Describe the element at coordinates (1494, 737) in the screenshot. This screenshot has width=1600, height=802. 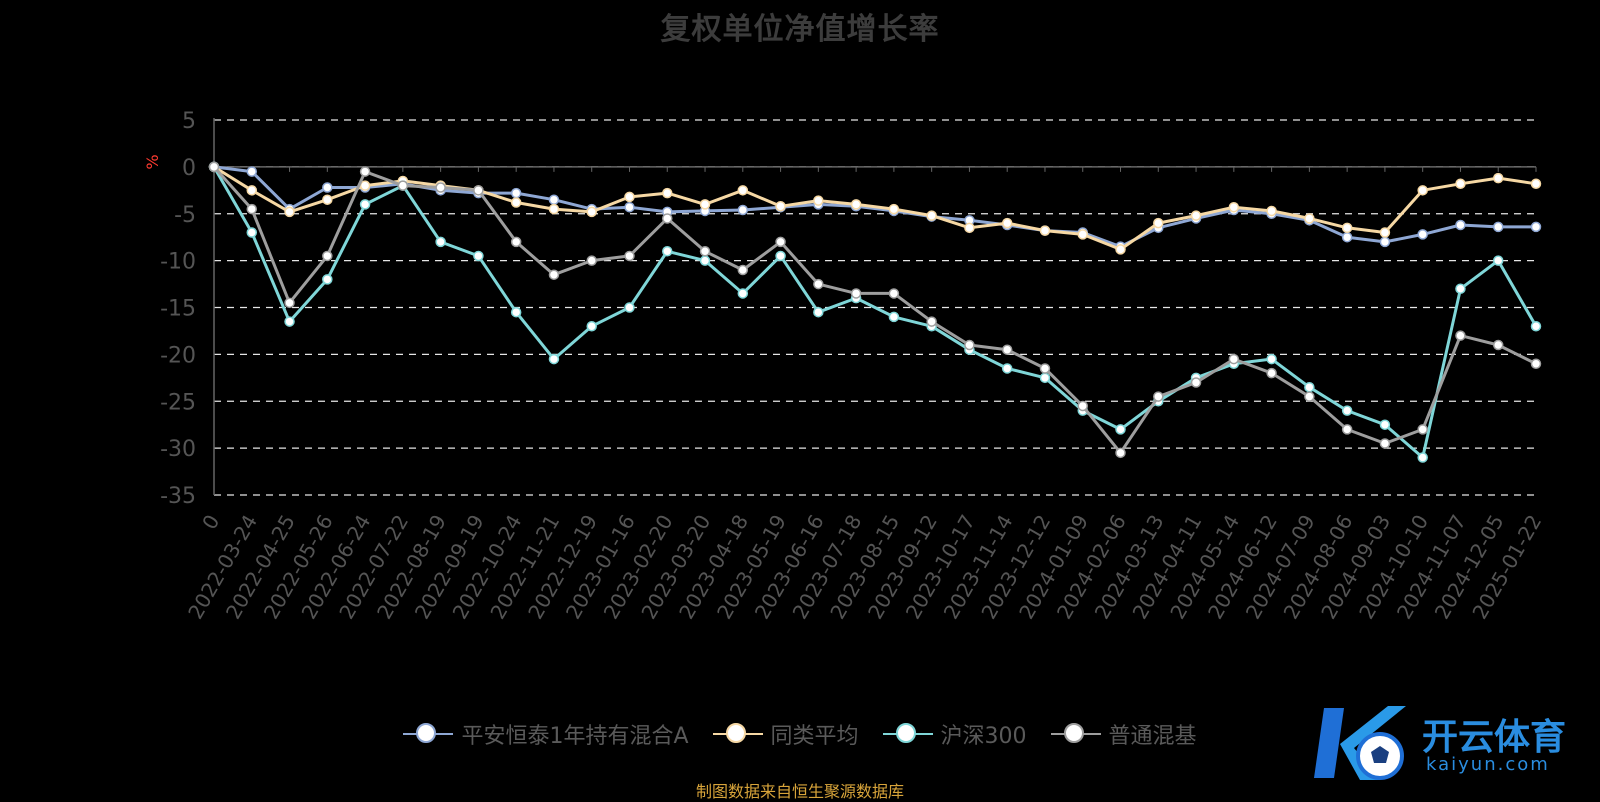
I see `brand-name: 开云体育` at that location.